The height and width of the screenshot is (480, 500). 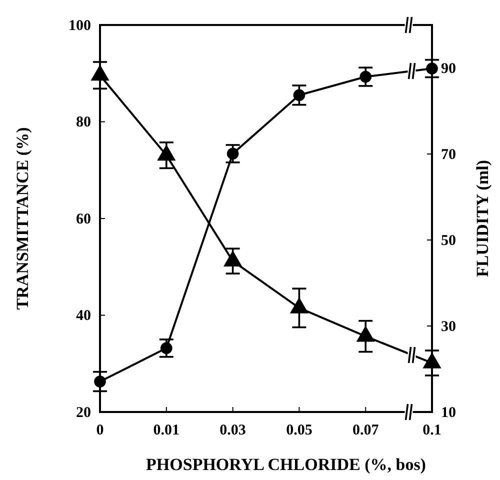 What do you see at coordinates (83, 316) in the screenshot?
I see `y-tick-label: 40` at bounding box center [83, 316].